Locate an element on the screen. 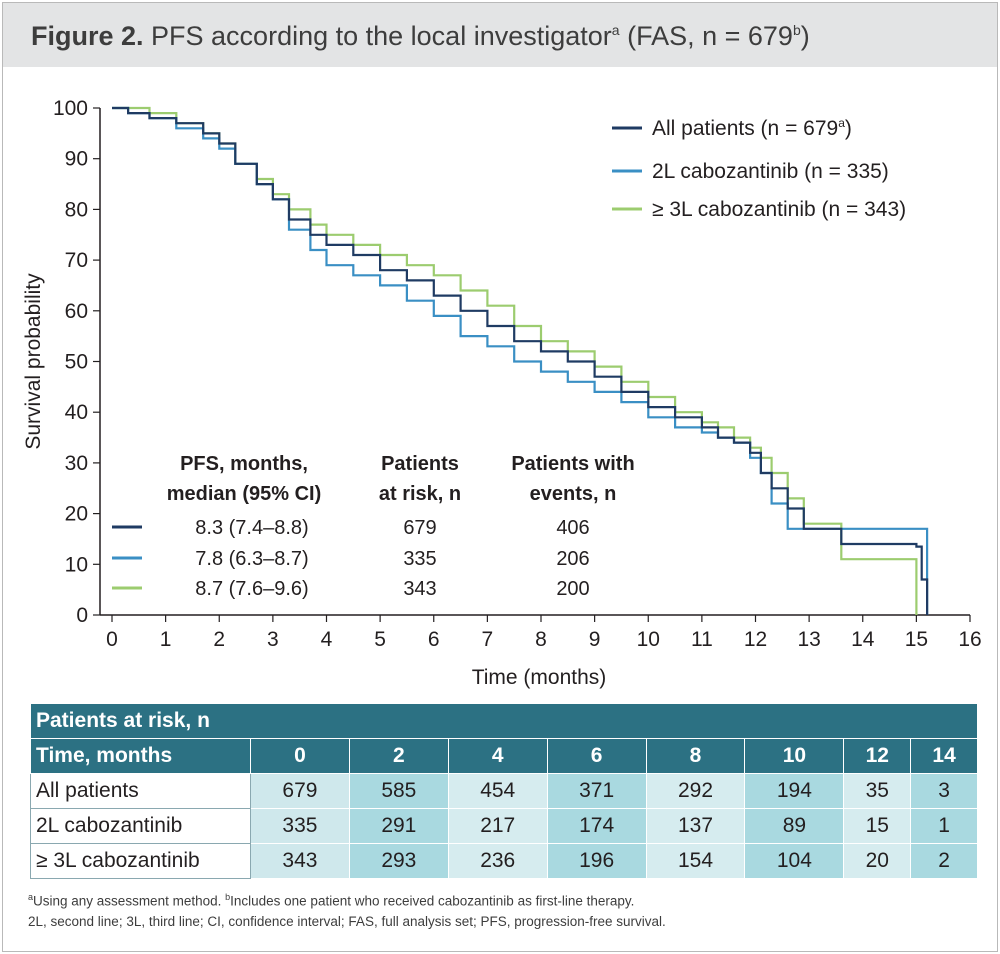  risk-table-title: Patients at risk, n is located at coordinates (504, 721).